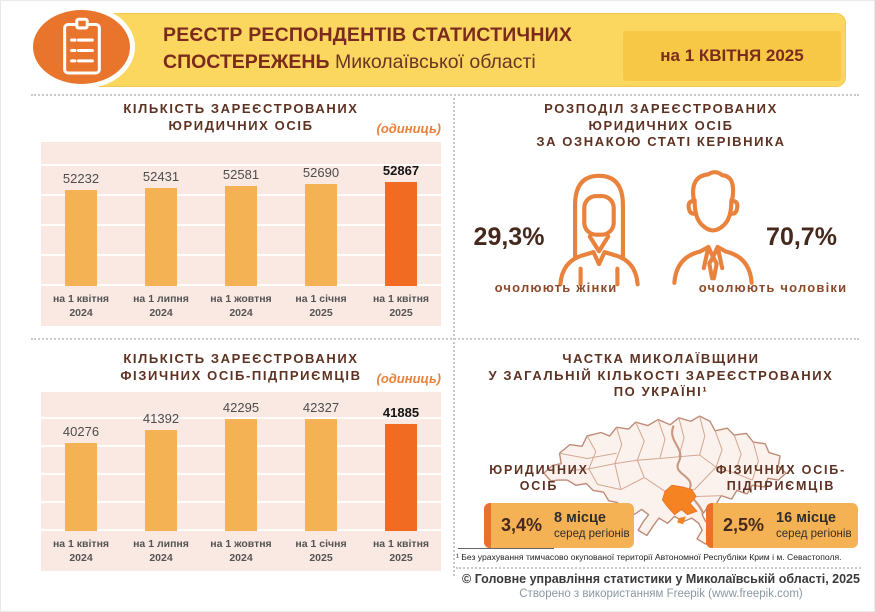 Image resolution: width=875 pixels, height=612 pixels. What do you see at coordinates (321, 407) in the screenshot?
I see `bar-value-label: 42327` at bounding box center [321, 407].